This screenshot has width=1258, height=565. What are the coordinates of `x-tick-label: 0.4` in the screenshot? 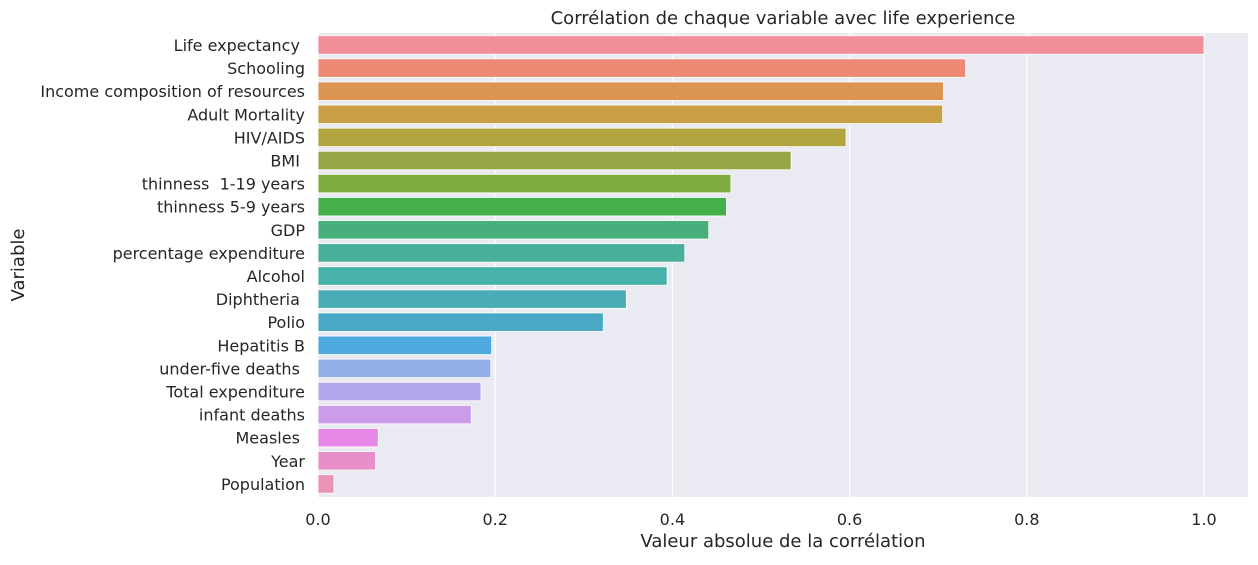 It's located at (672, 519).